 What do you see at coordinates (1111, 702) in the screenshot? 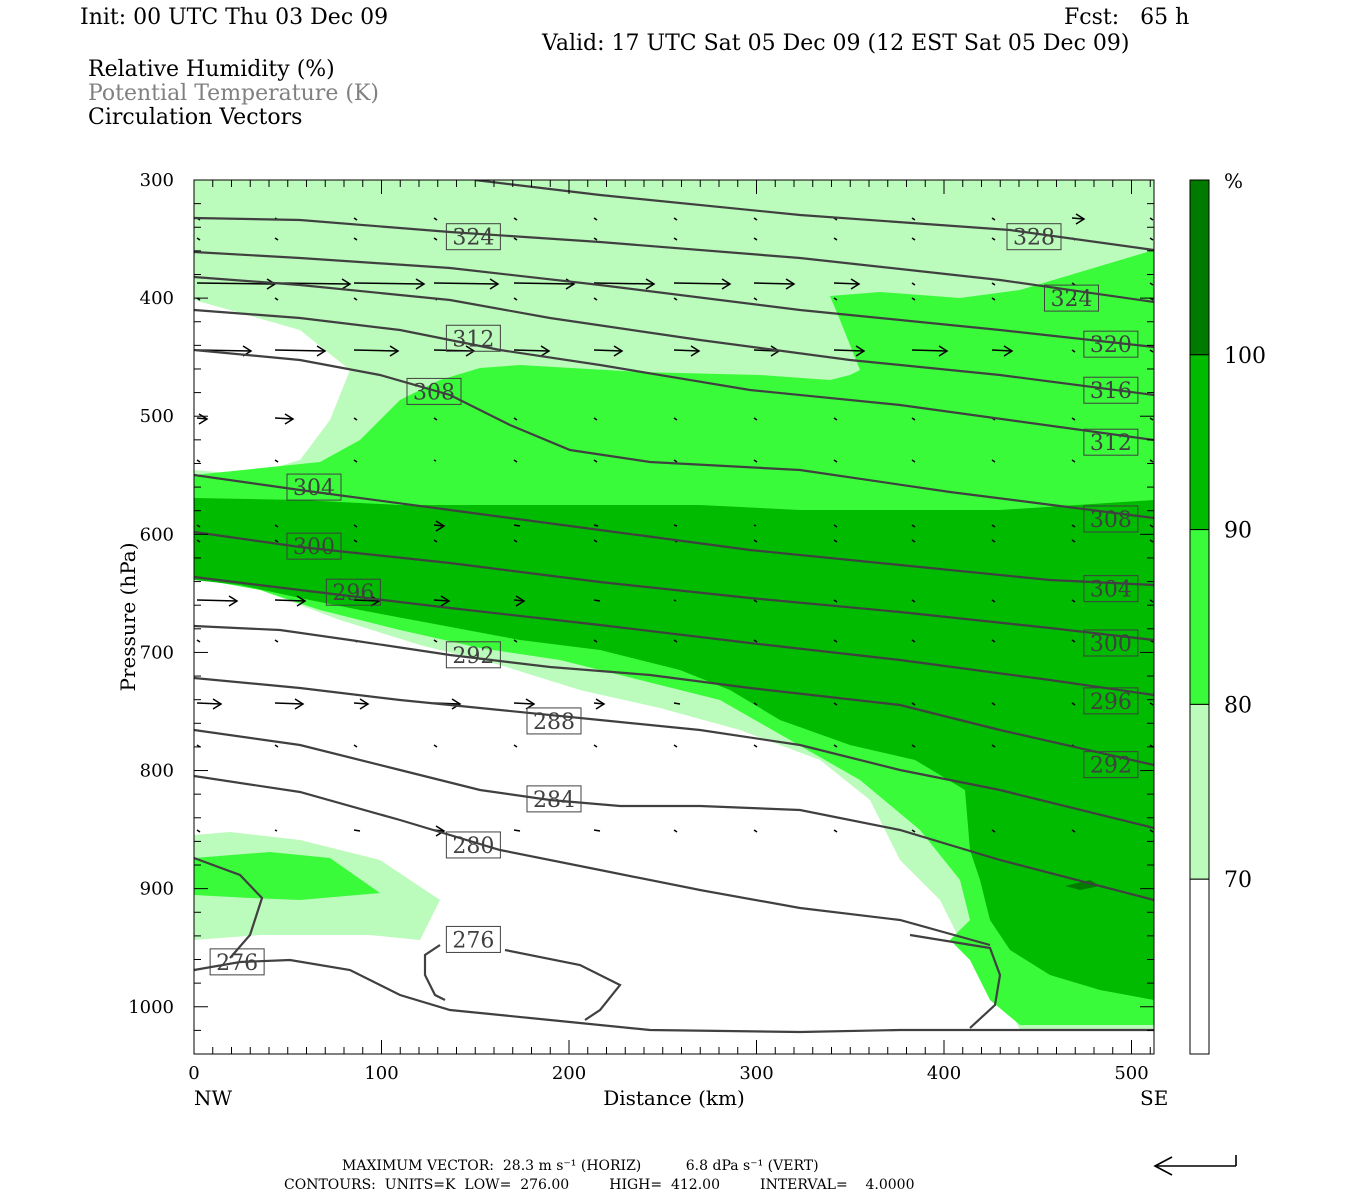
I see `contour-label: 296` at bounding box center [1111, 702].